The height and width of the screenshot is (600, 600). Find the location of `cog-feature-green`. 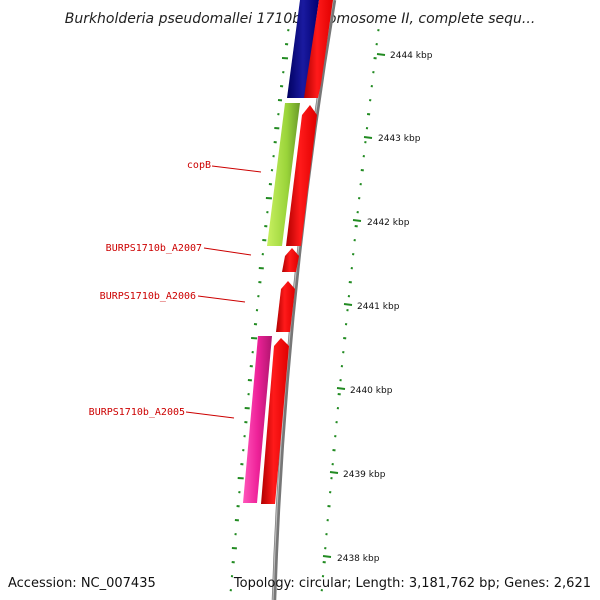

cog-feature-green is located at coordinates (283, 174).